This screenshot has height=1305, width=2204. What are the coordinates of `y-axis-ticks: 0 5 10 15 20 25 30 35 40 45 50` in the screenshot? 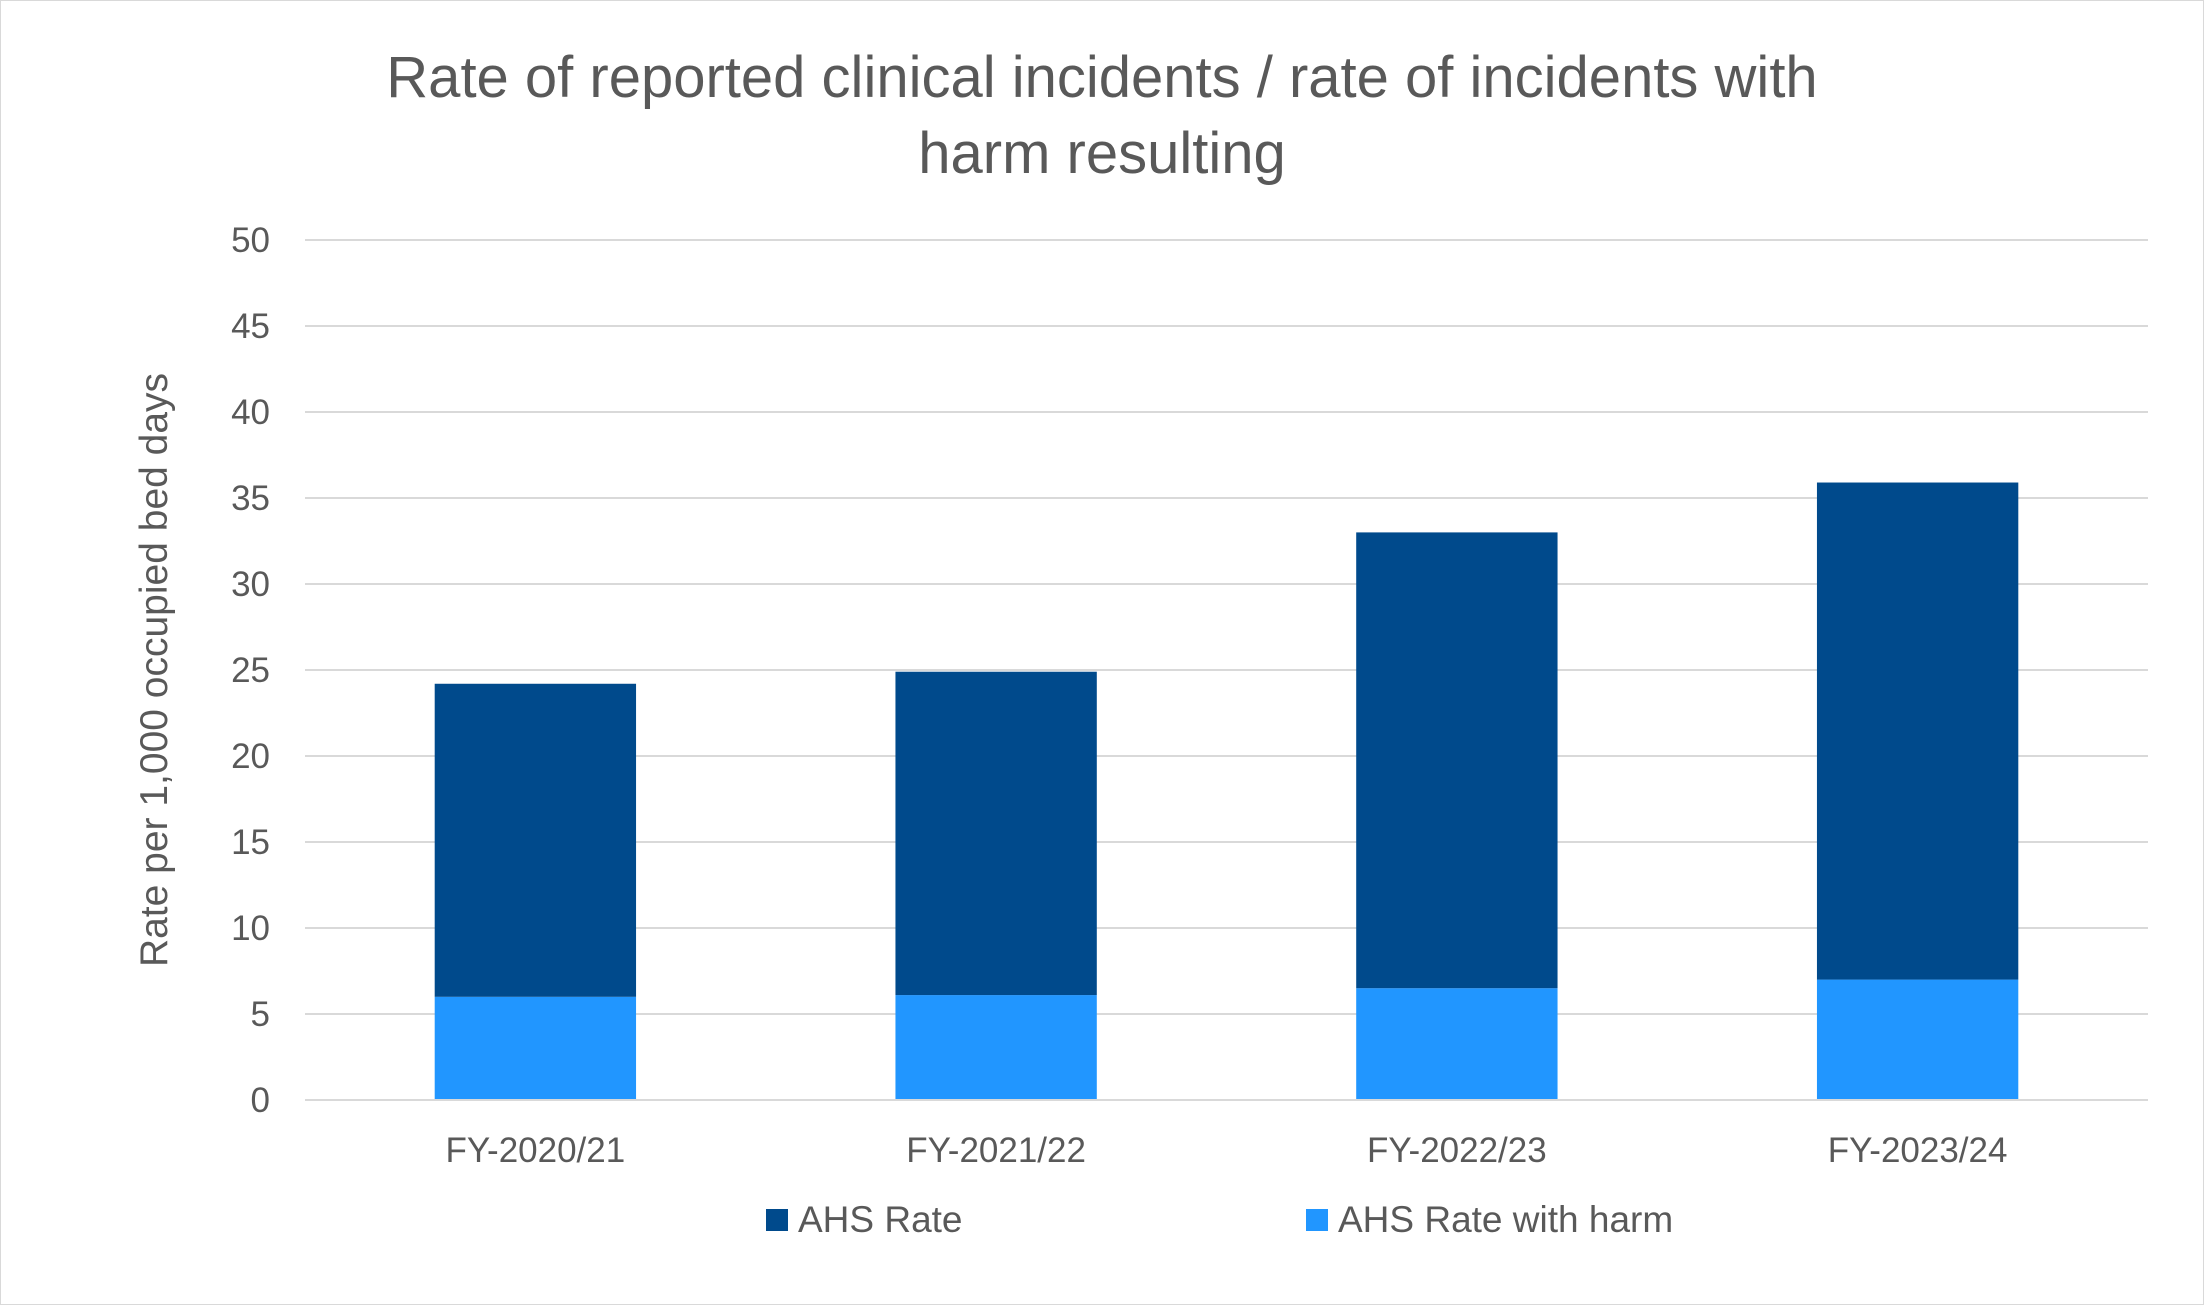 It's located at (250, 670).